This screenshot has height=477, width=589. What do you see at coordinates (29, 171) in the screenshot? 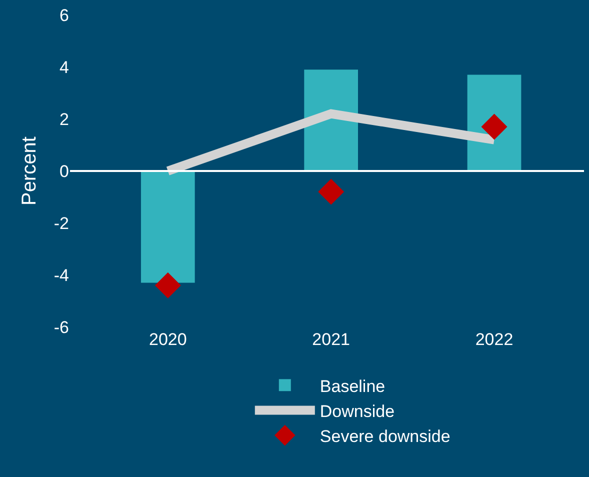
I see `y-axis-title: Percent` at bounding box center [29, 171].